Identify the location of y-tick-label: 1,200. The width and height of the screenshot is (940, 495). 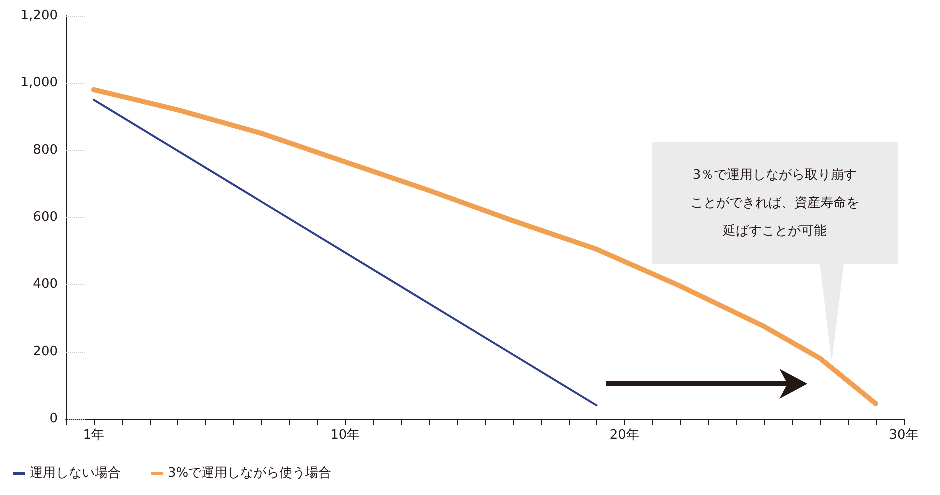
(39, 16).